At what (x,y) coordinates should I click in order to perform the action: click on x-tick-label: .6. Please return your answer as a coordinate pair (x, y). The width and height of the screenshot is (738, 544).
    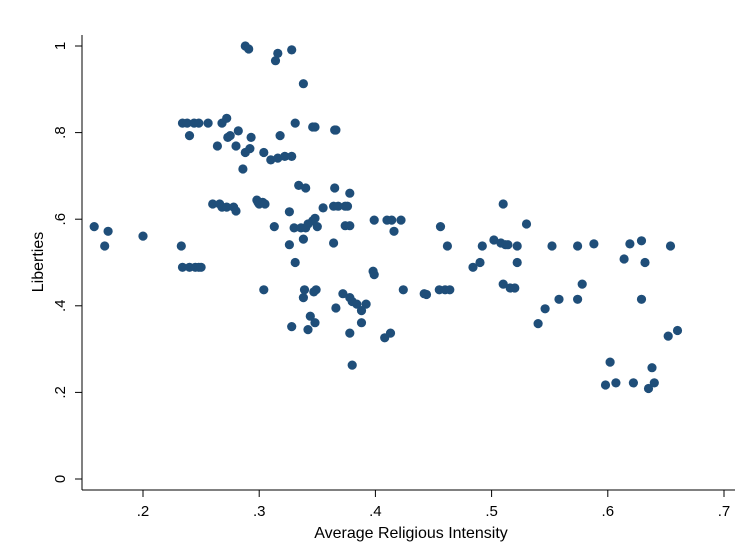
    Looking at the image, I should click on (608, 511).